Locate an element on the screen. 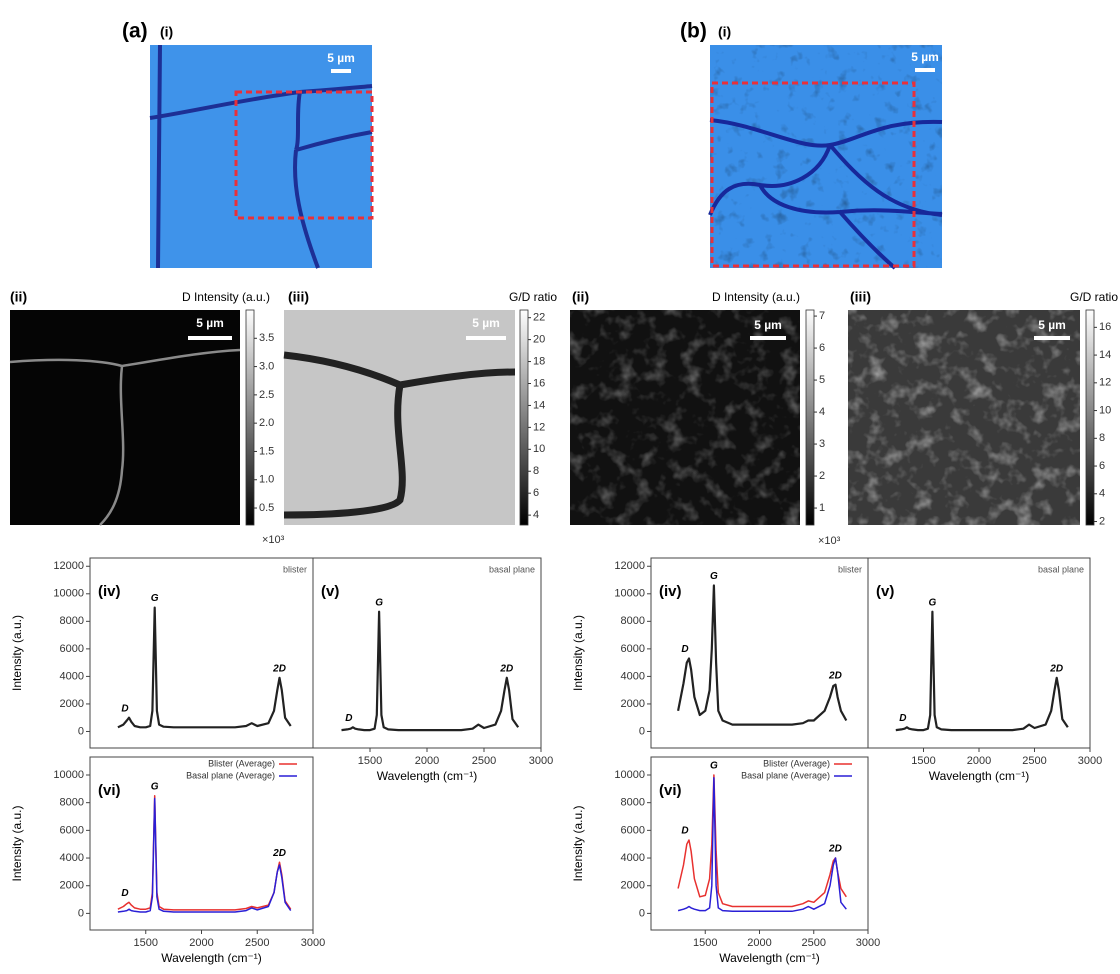 This screenshot has width=1120, height=974. colorbar-tick-label: 2.0 is located at coordinates (266, 423).